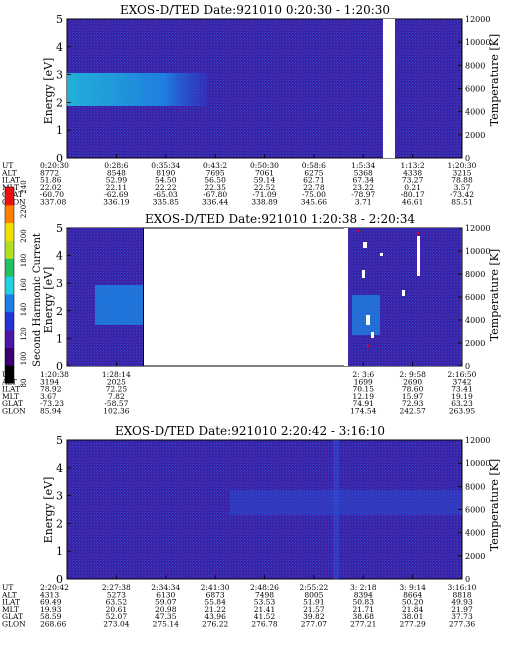  I want to click on x-cell: 19.19, so click(462, 396).